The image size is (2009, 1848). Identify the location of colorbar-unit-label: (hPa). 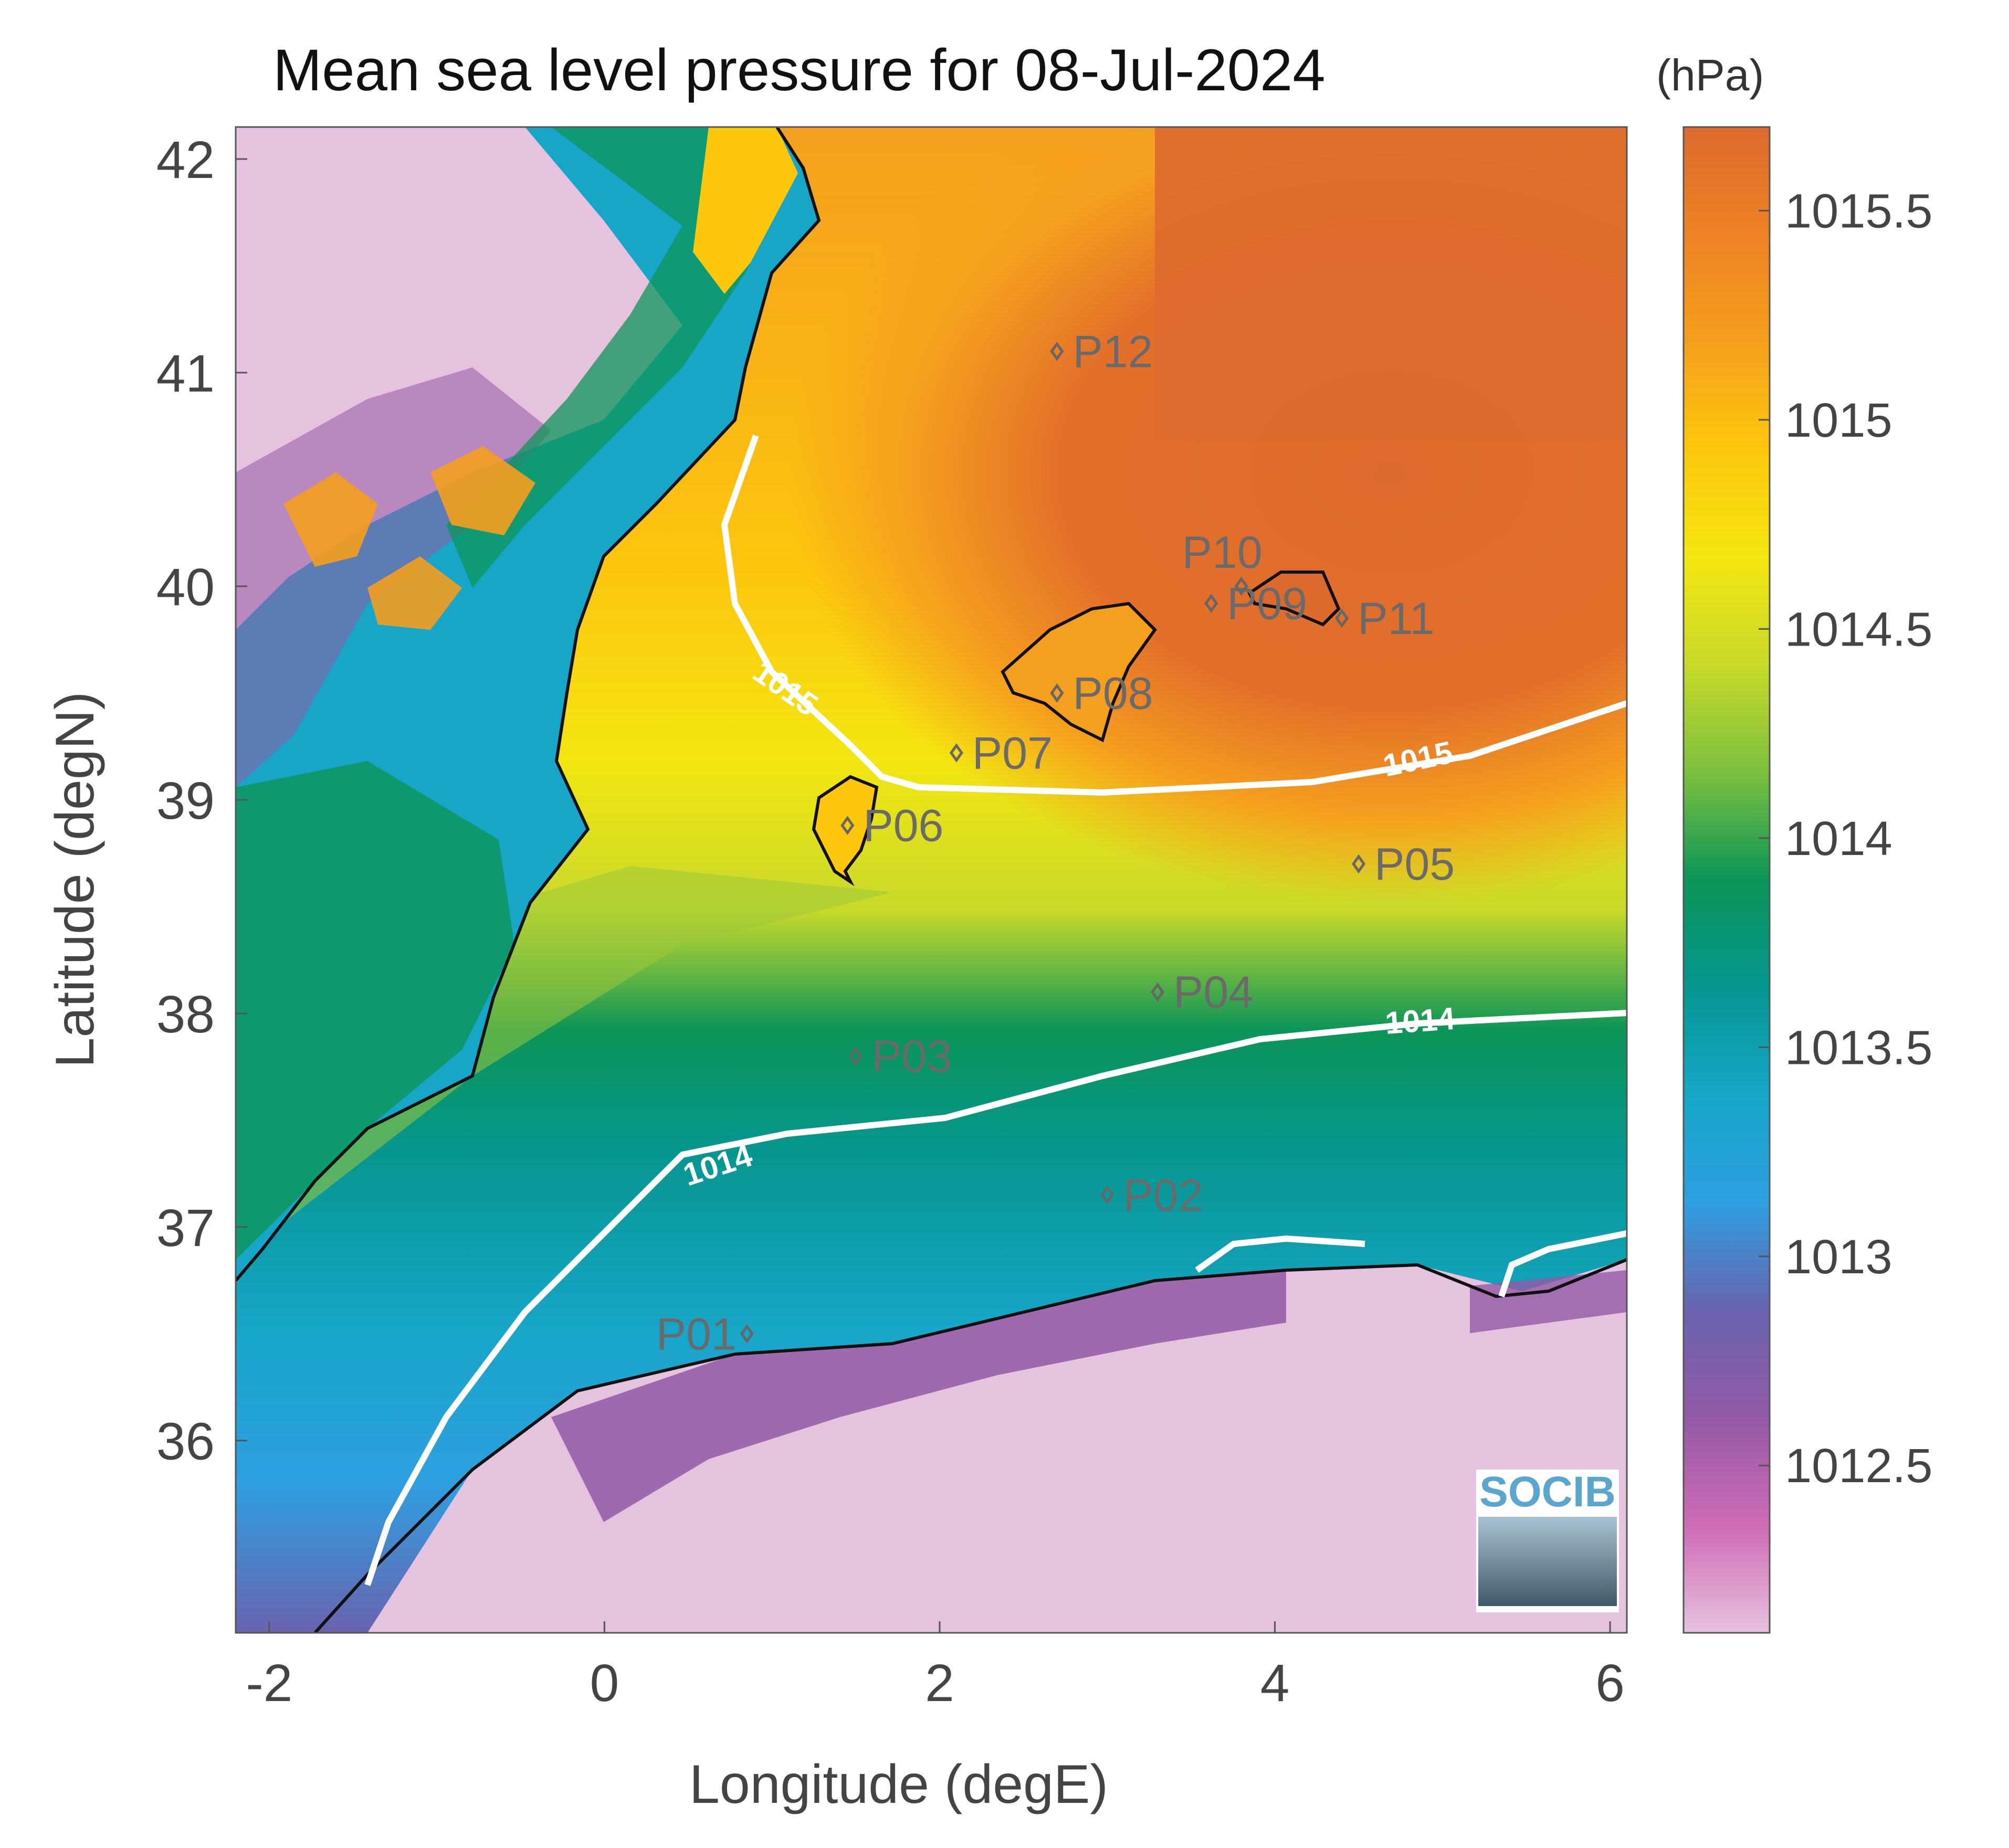
(1710, 75).